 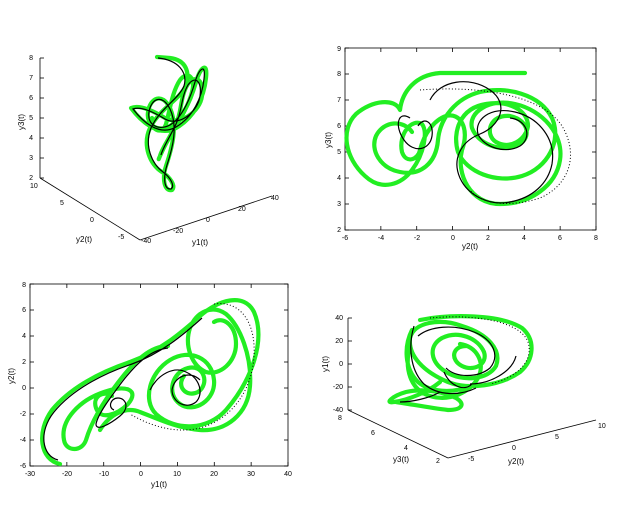 I want to click on p3-xtick: -10, so click(x=104, y=474).